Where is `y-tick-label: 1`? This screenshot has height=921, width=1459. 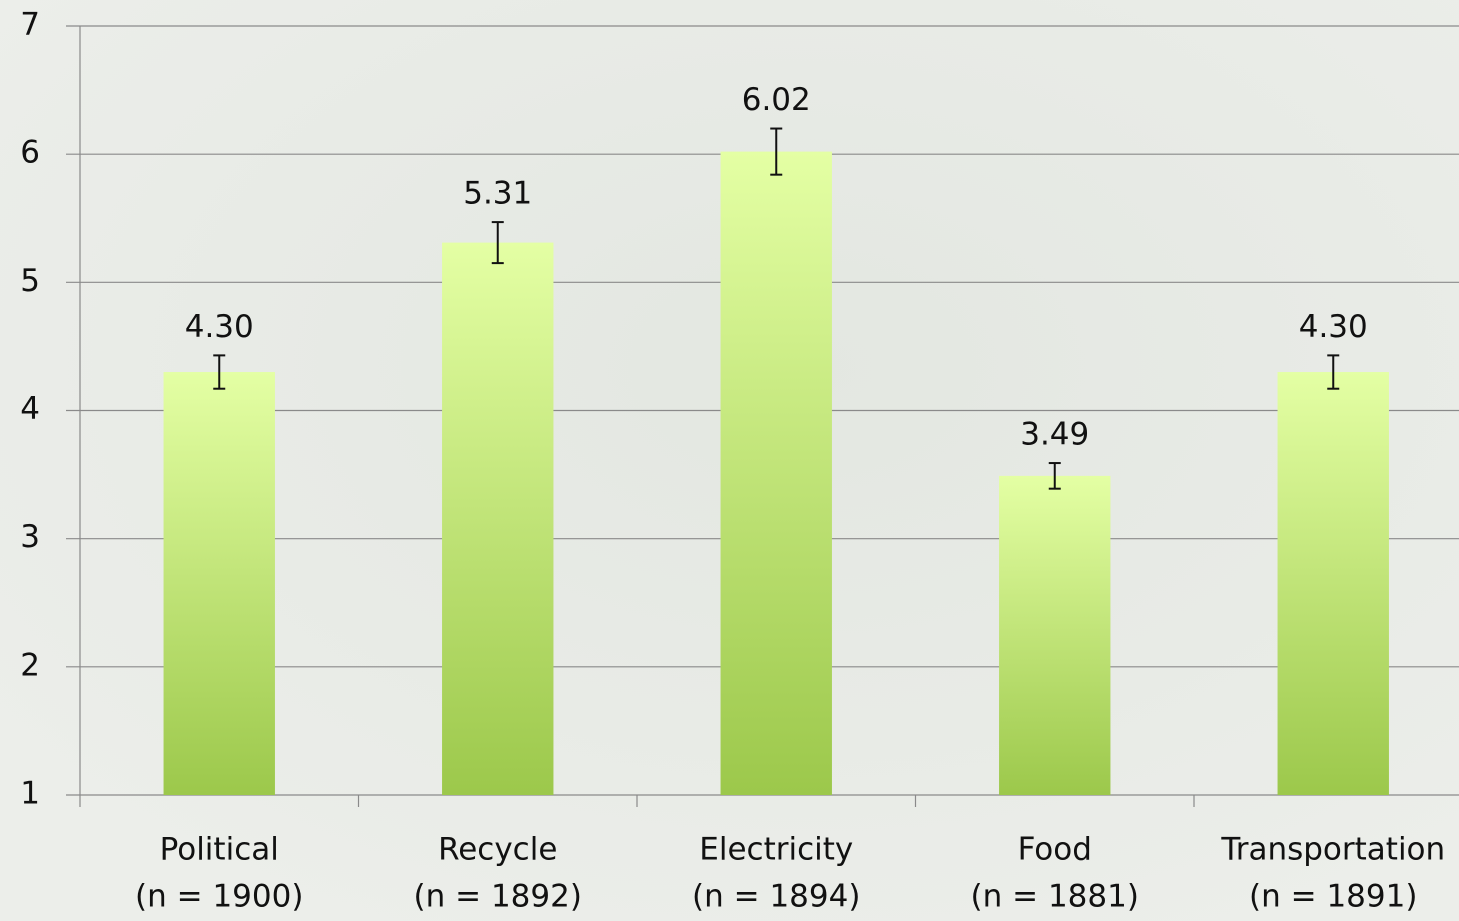 y-tick-label: 1 is located at coordinates (30, 794).